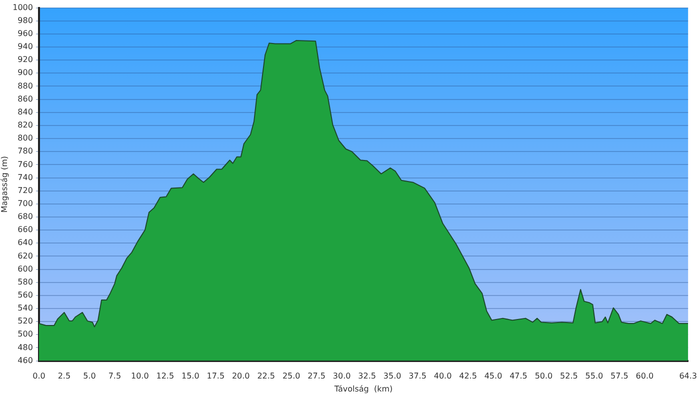 Image resolution: width=700 pixels, height=394 pixels. What do you see at coordinates (363, 389) in the screenshot?
I see `x-axis-title: Távolság (km)` at bounding box center [363, 389].